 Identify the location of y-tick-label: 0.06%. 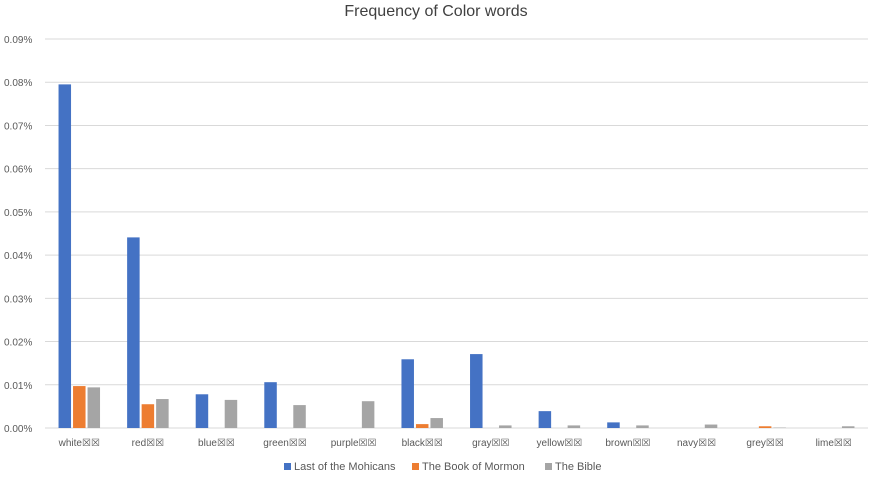
(18, 170).